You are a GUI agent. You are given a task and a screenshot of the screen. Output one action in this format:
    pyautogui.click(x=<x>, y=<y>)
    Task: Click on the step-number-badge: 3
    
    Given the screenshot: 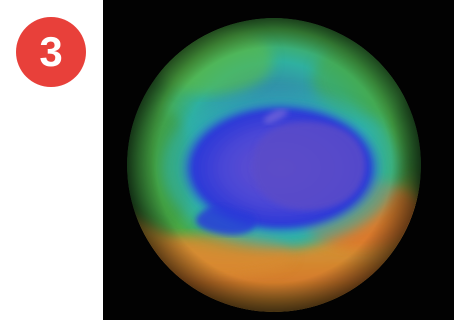 What is the action you would take?
    pyautogui.click(x=51, y=52)
    